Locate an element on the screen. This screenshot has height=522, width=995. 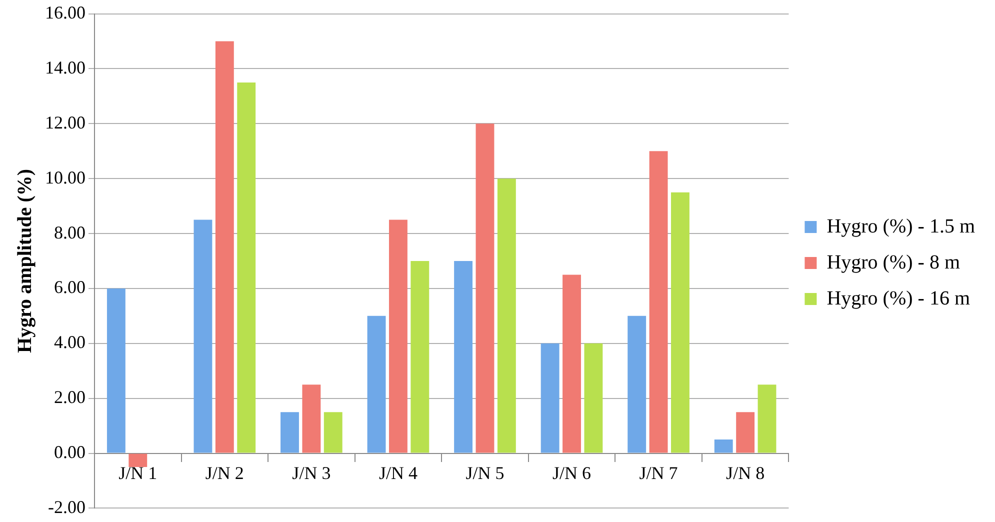
y-tick-label: 2.00 is located at coordinates (70, 397).